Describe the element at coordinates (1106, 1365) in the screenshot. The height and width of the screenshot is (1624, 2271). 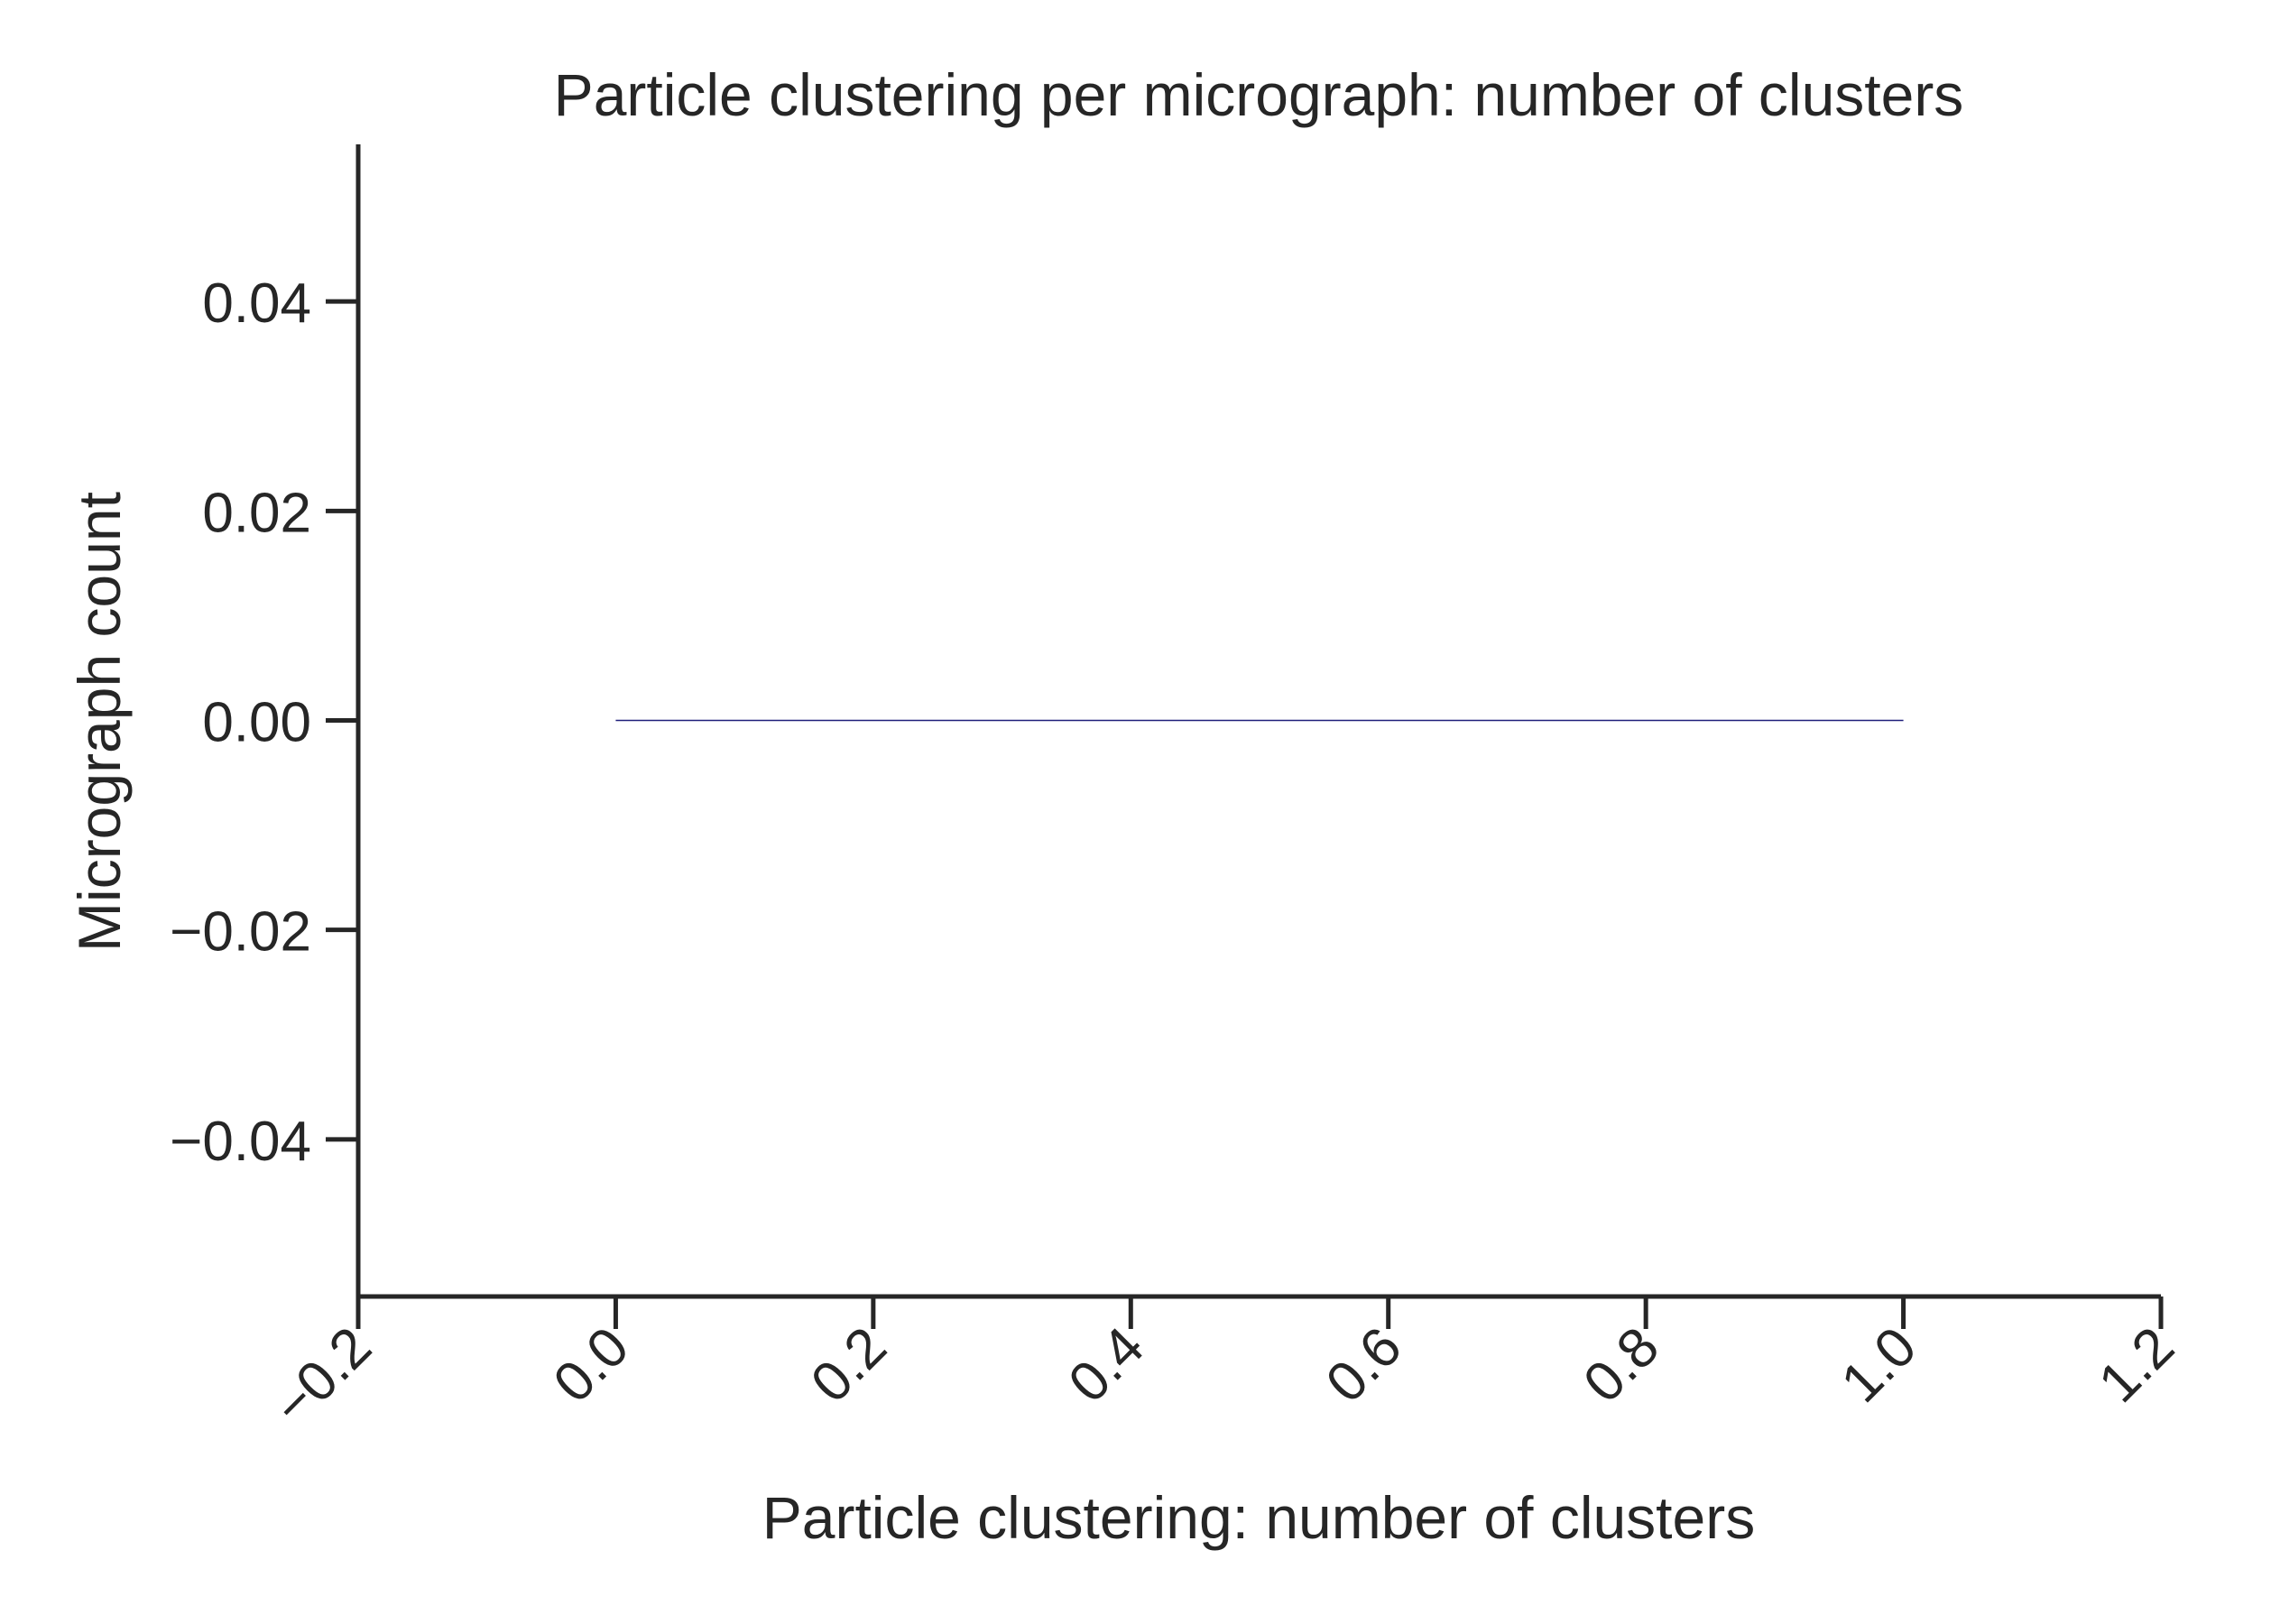
I see `x-tick-label: 0.4` at that location.